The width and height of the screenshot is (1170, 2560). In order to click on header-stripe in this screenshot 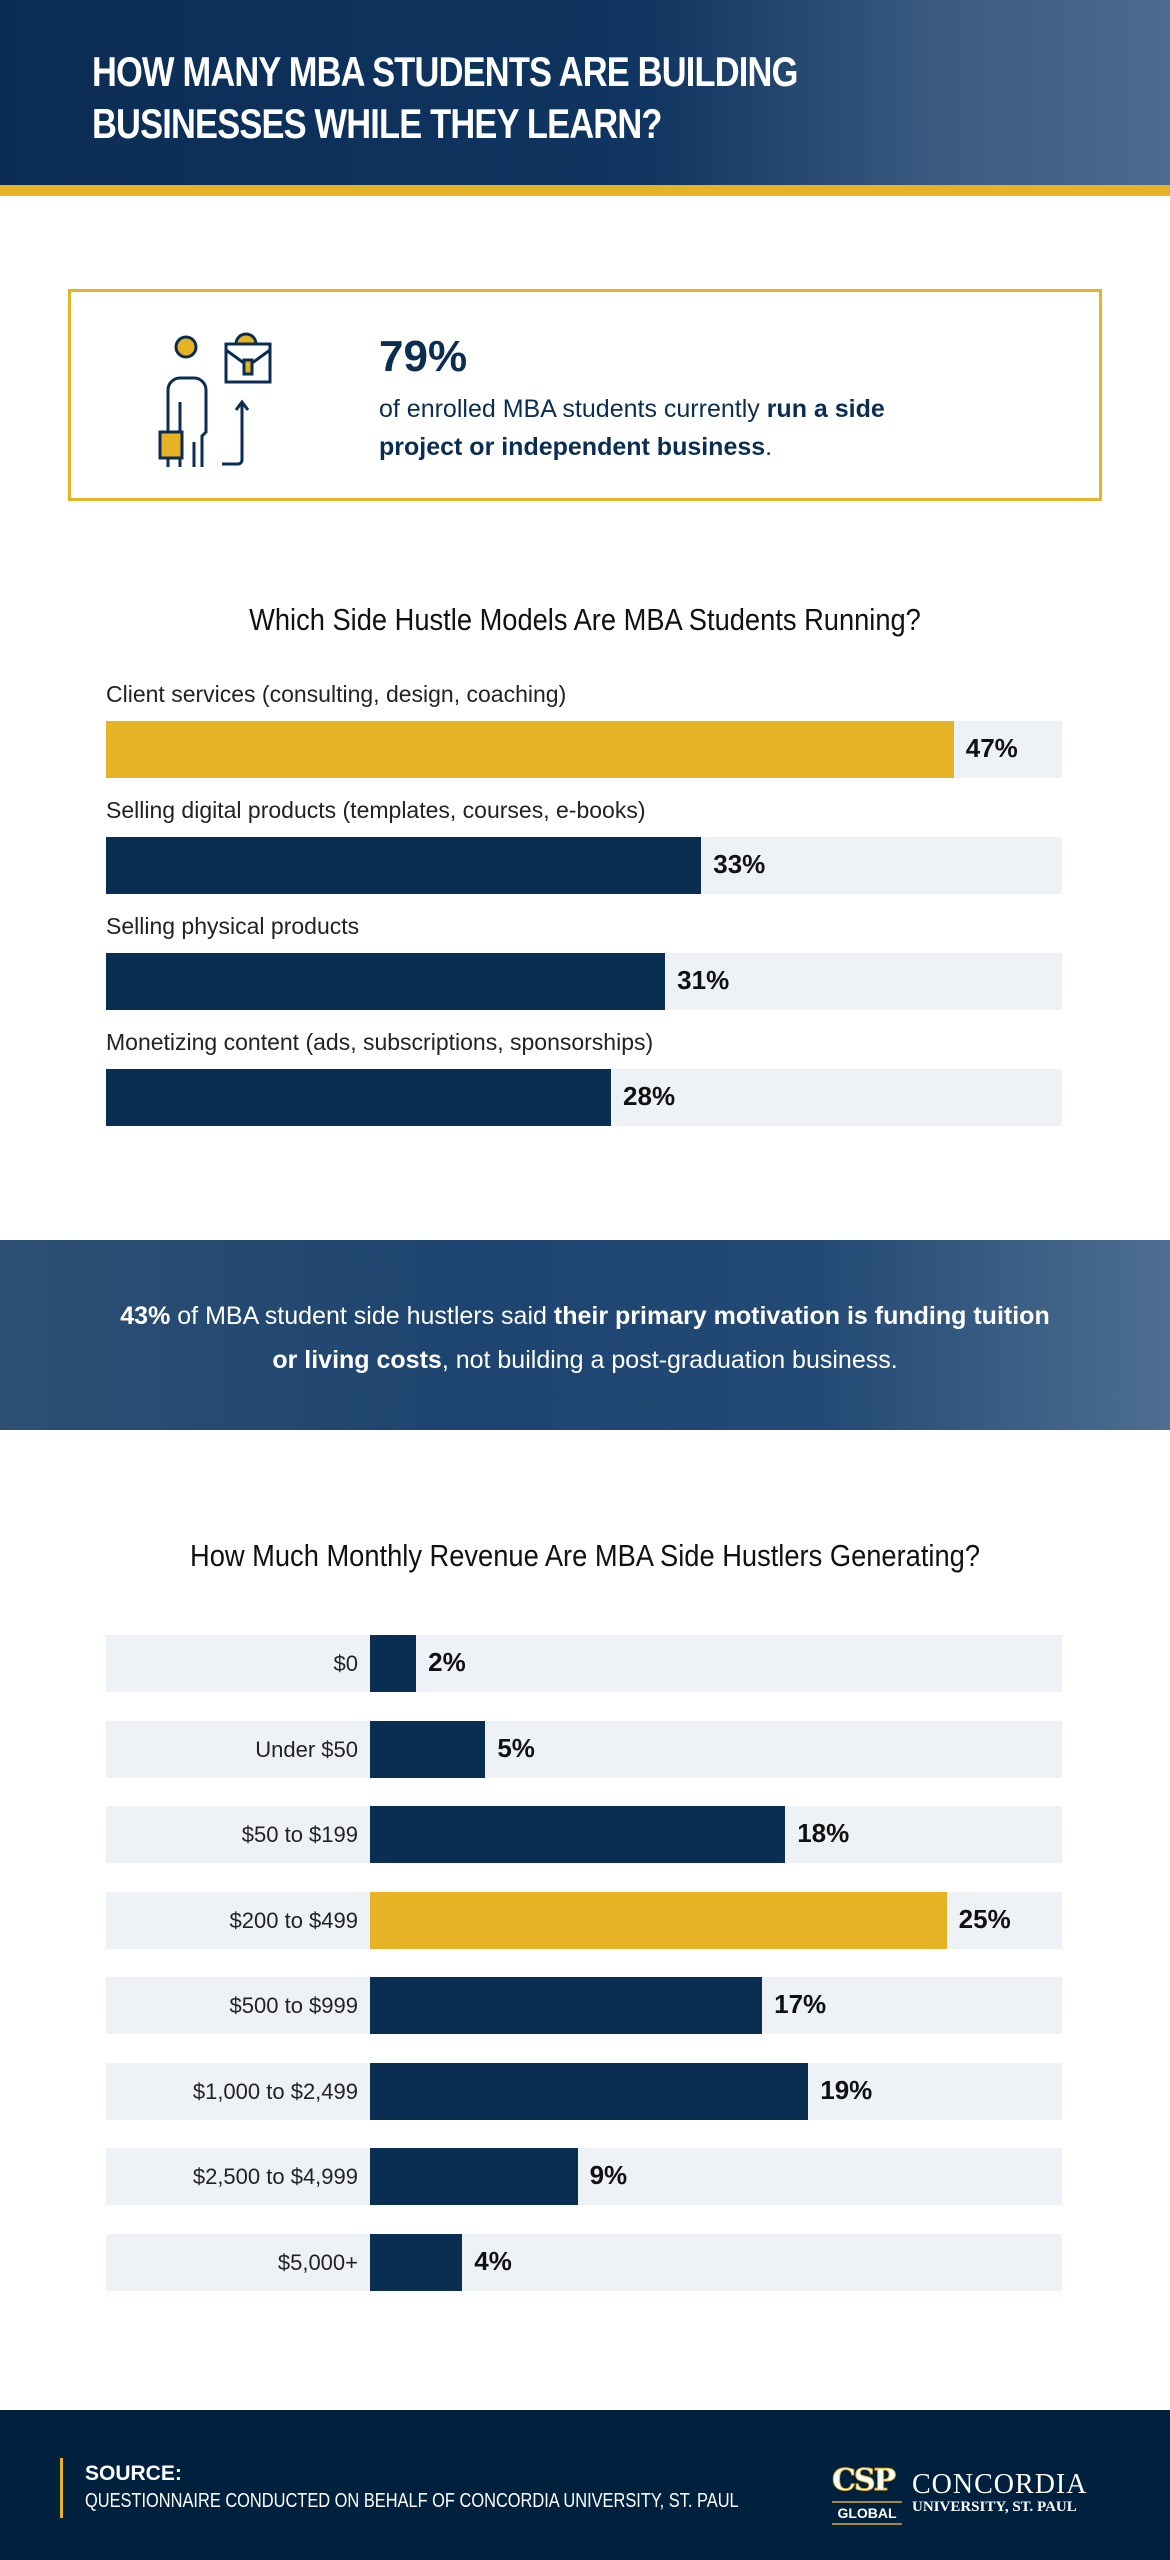, I will do `click(585, 190)`.